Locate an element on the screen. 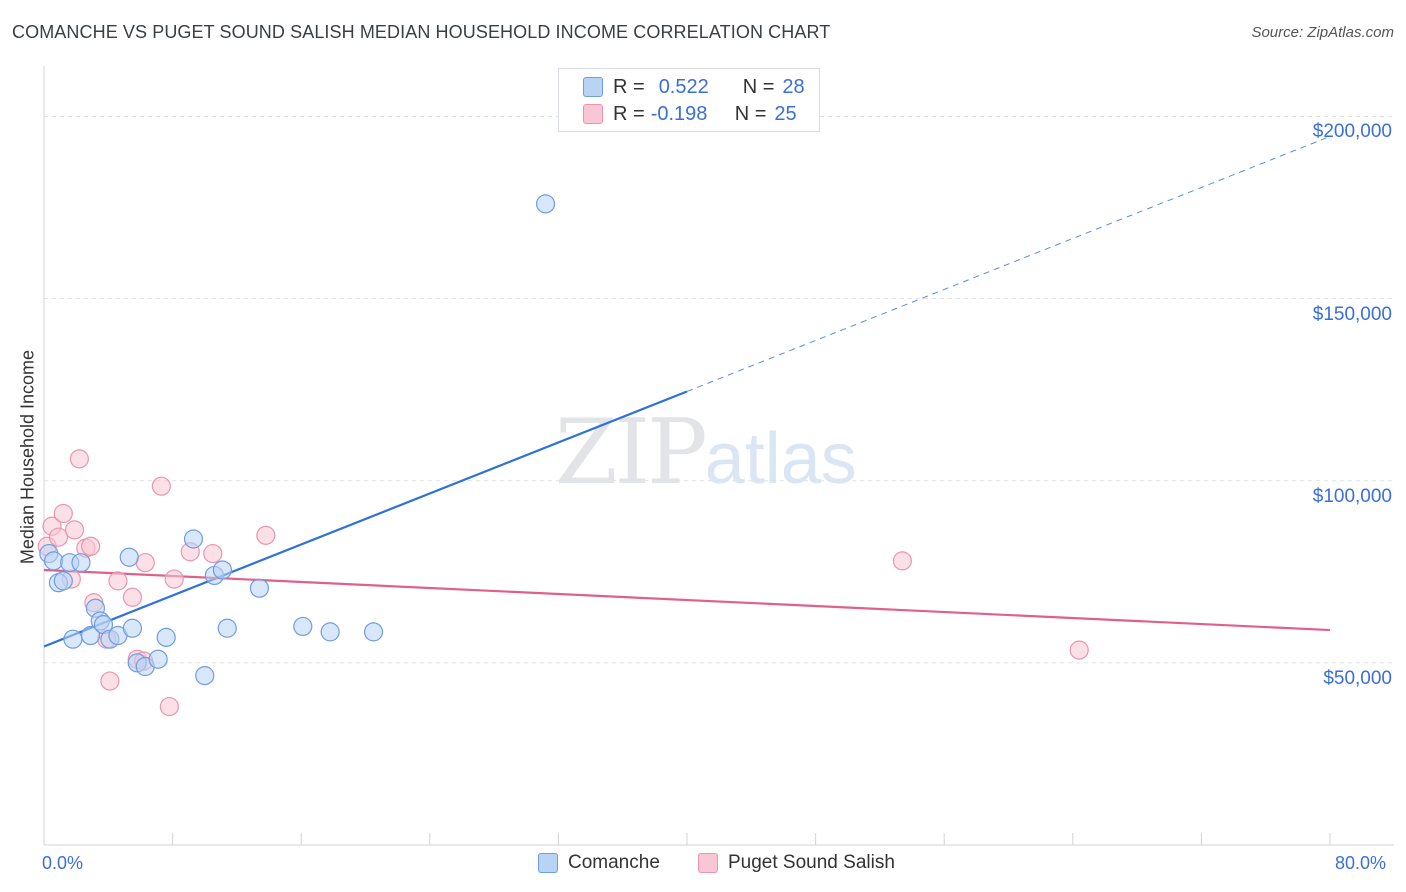 Image resolution: width=1406 pixels, height=892 pixels. n-value: 28 is located at coordinates (793, 86).